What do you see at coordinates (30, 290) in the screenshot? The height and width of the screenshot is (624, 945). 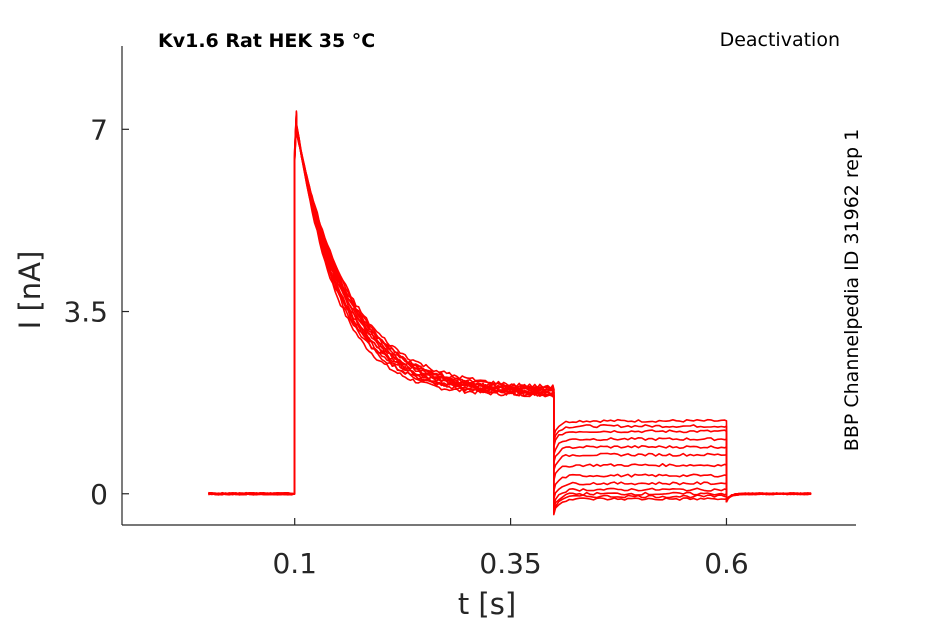 I see `y-axis-label: I [nA]` at bounding box center [30, 290].